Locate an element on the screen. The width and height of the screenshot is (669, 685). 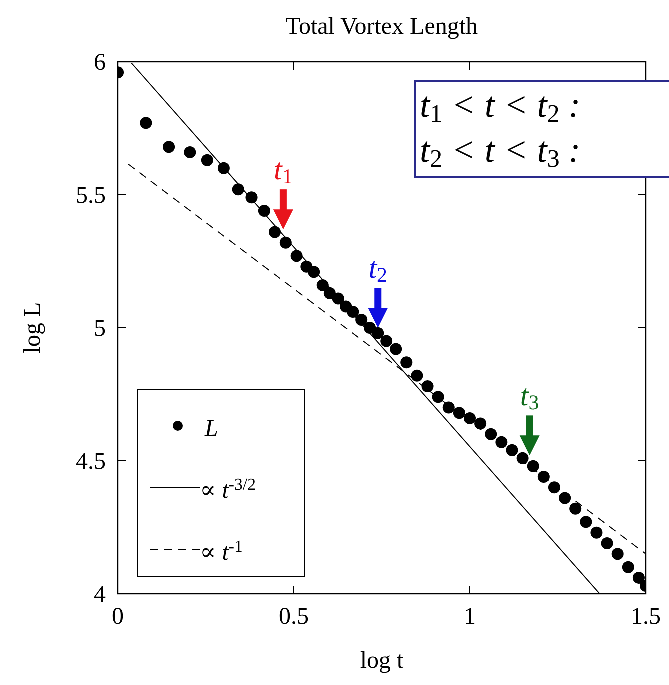
annotation: t$_{2}$ is located at coordinates (378, 270).